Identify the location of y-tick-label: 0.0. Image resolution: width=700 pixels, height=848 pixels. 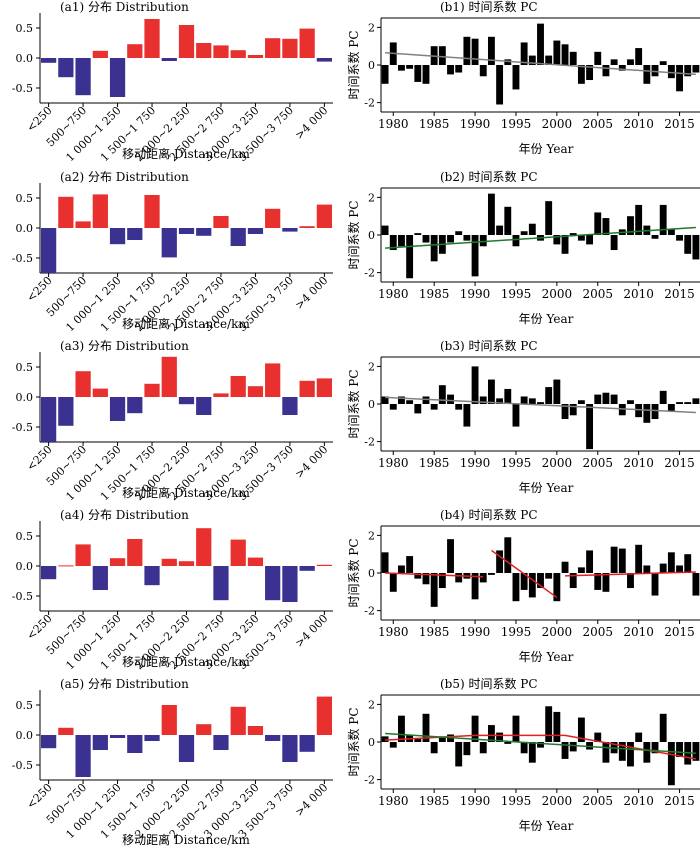
(25, 735).